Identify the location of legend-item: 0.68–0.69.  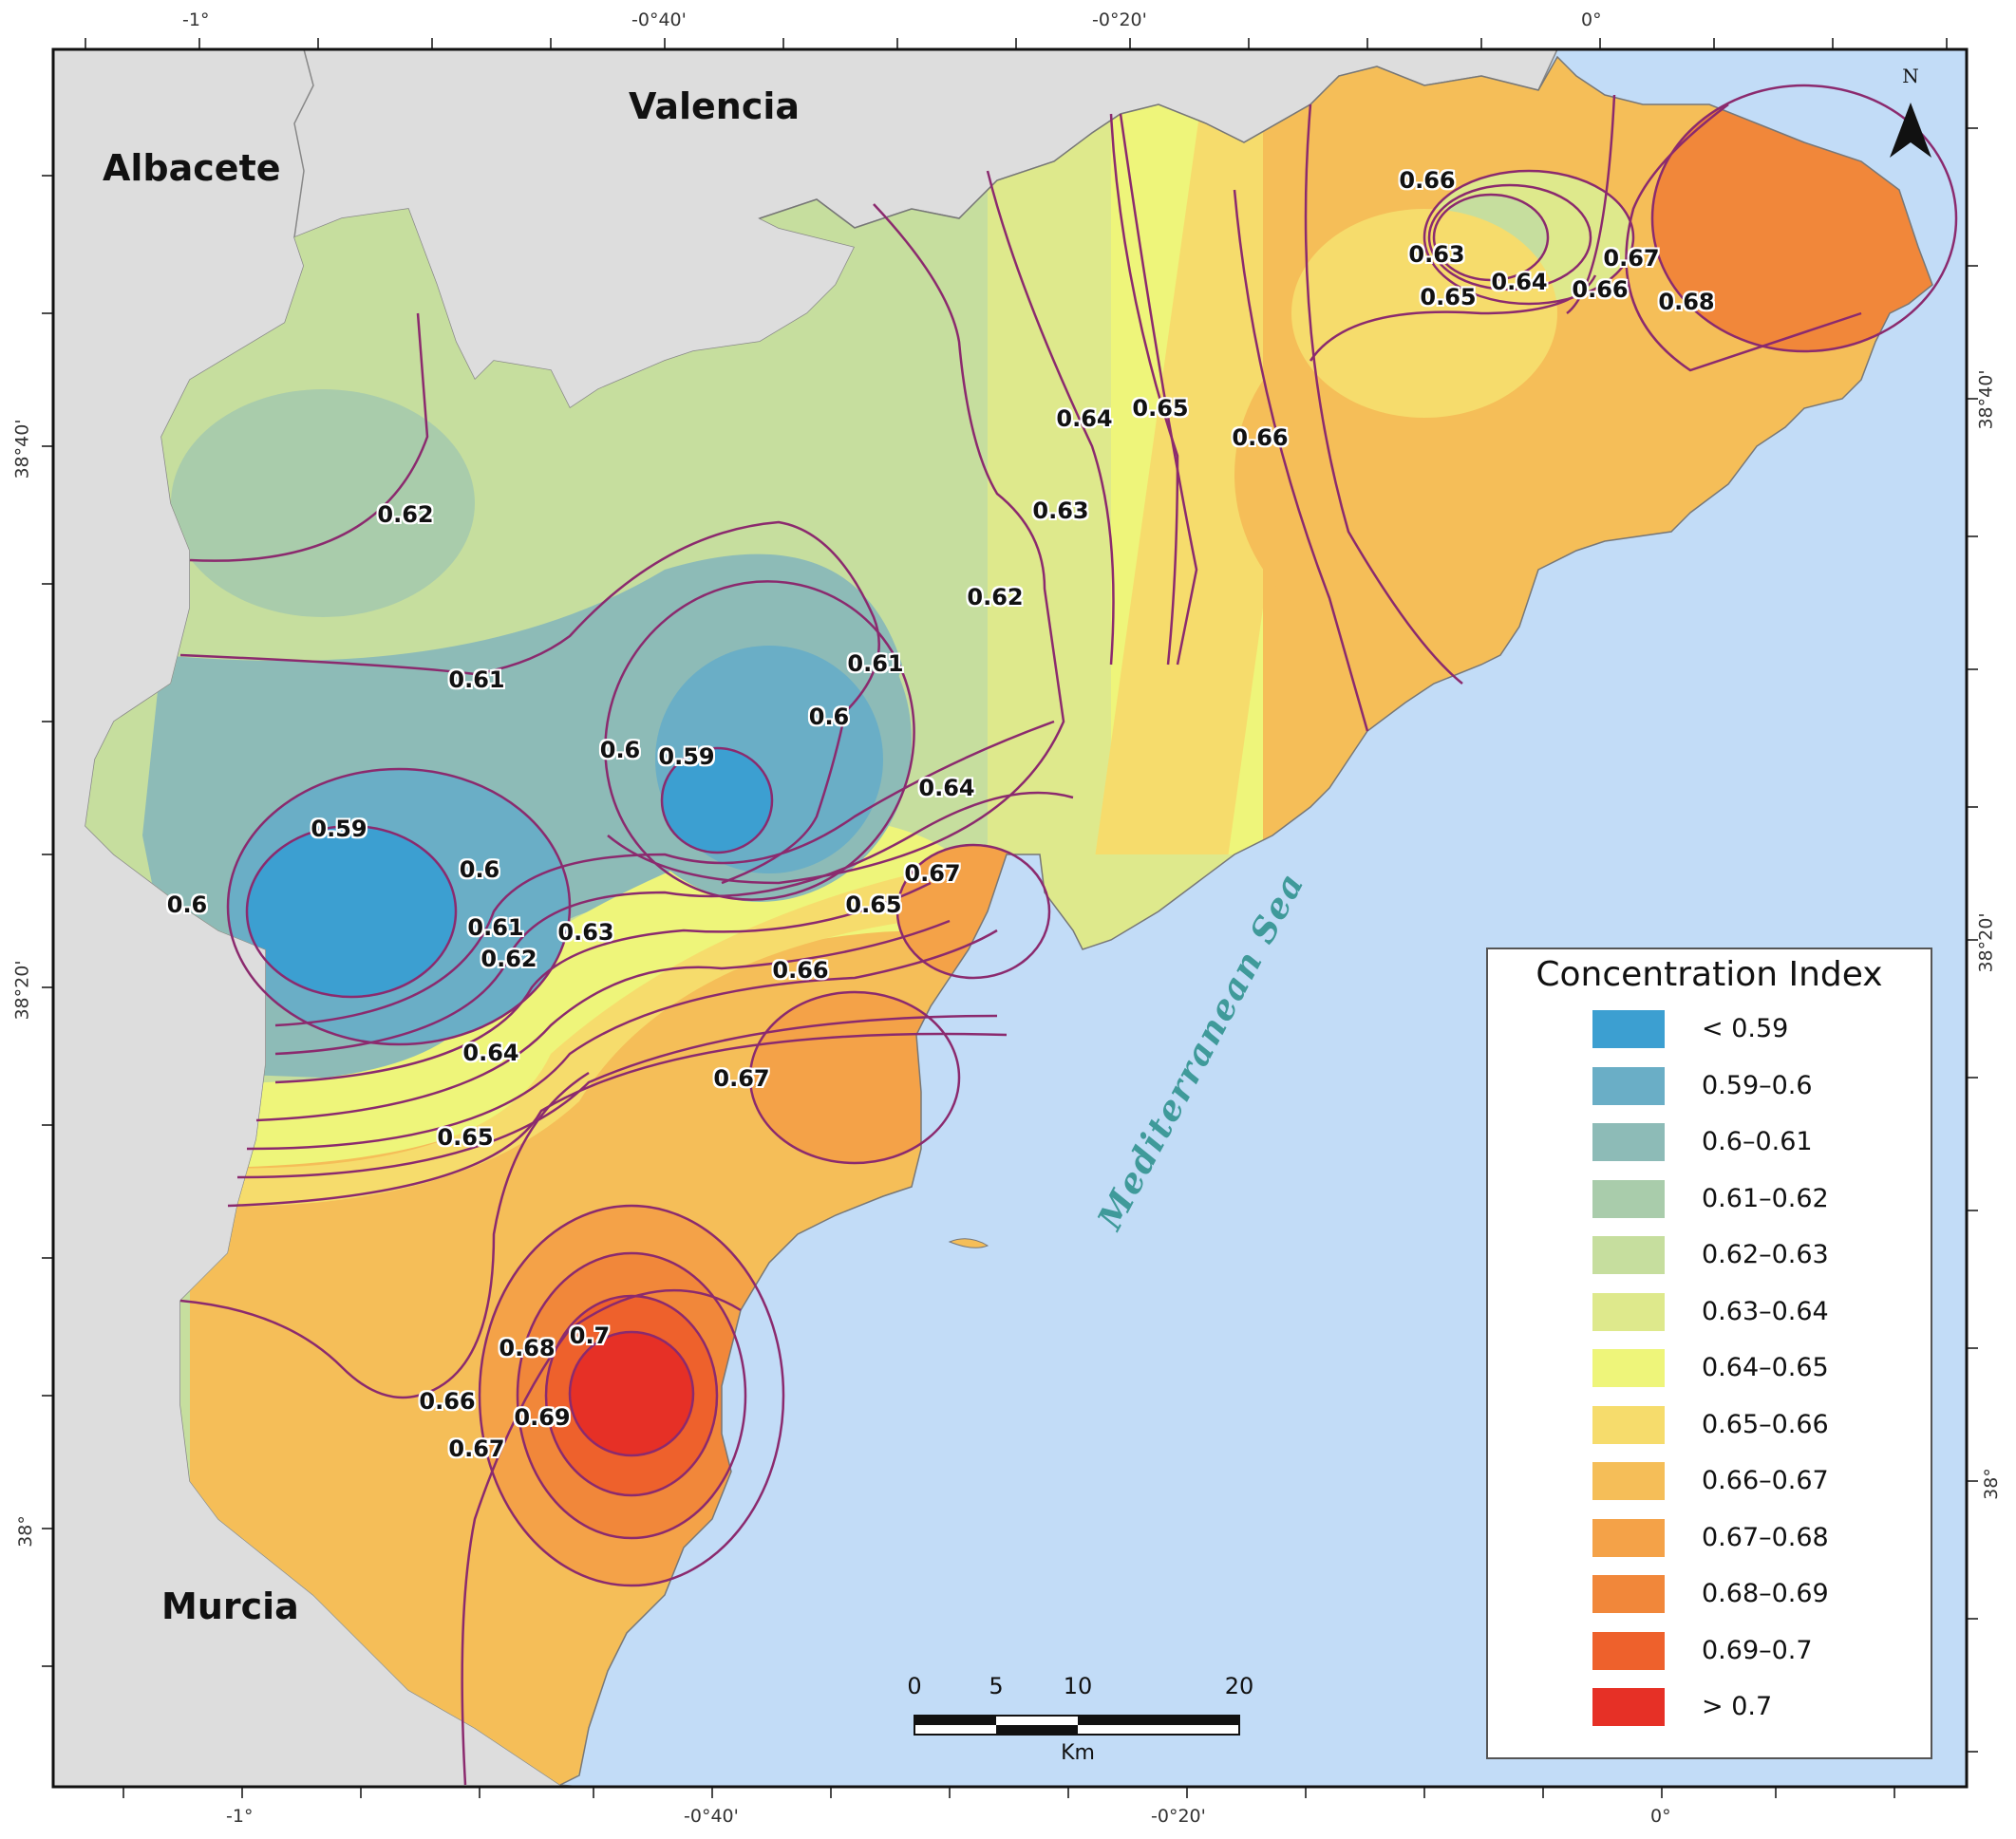
(1753, 1594).